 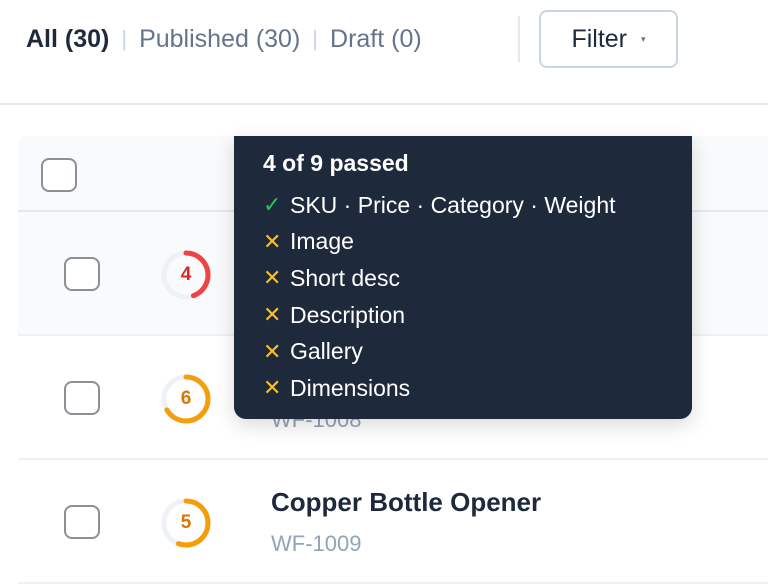 What do you see at coordinates (477, 388) in the screenshot?
I see `failed-item: ✕ Dimensions` at bounding box center [477, 388].